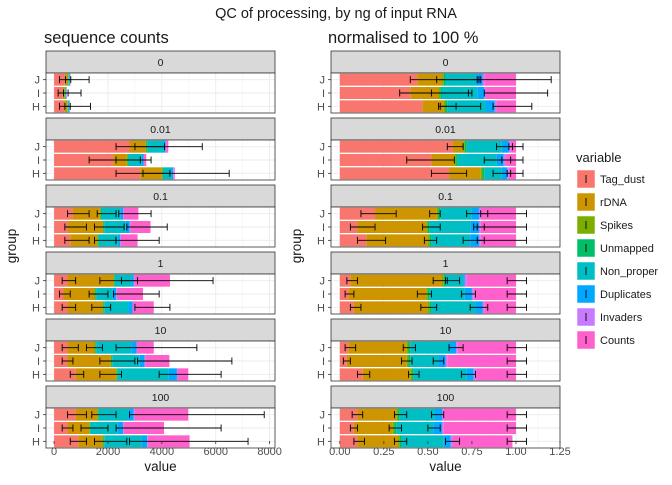 The height and width of the screenshot is (485, 672). What do you see at coordinates (323, 282) in the screenshot?
I see `group-label-norm-1-J: J` at bounding box center [323, 282].